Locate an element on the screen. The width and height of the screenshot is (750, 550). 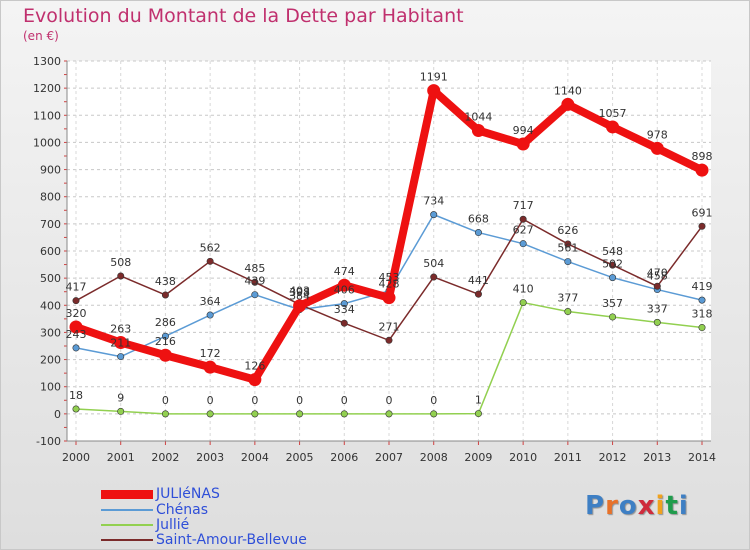
y-tick-label: 500 is located at coordinates (50, 278).